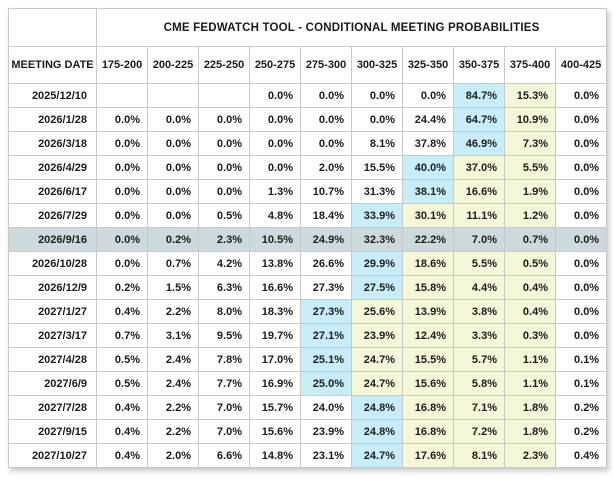 The width and height of the screenshot is (614, 493). Describe the element at coordinates (479, 143) in the screenshot. I see `probability-cell: 46.9%` at that location.